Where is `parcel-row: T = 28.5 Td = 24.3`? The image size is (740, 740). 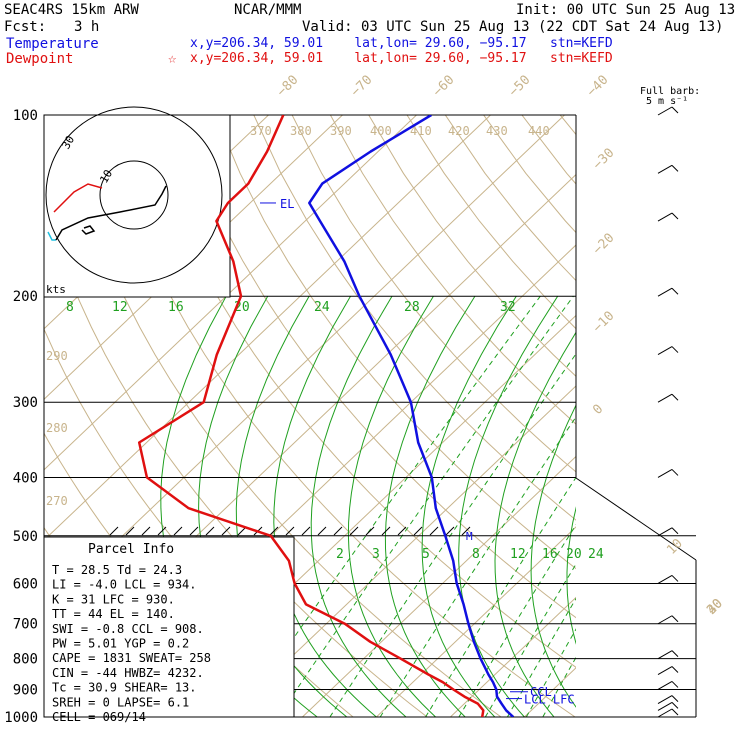
parcel-row: T = 28.5 Td = 24.3 is located at coordinates (117, 570).